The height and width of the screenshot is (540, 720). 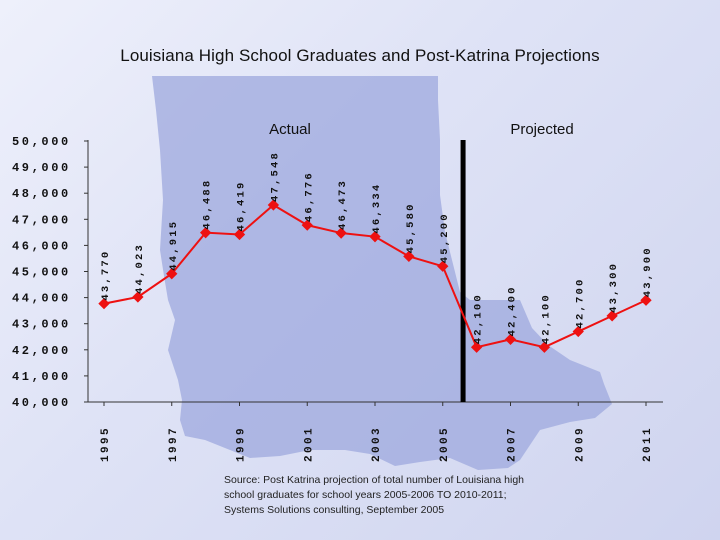 I want to click on data-label: 45,580, so click(x=411, y=227).